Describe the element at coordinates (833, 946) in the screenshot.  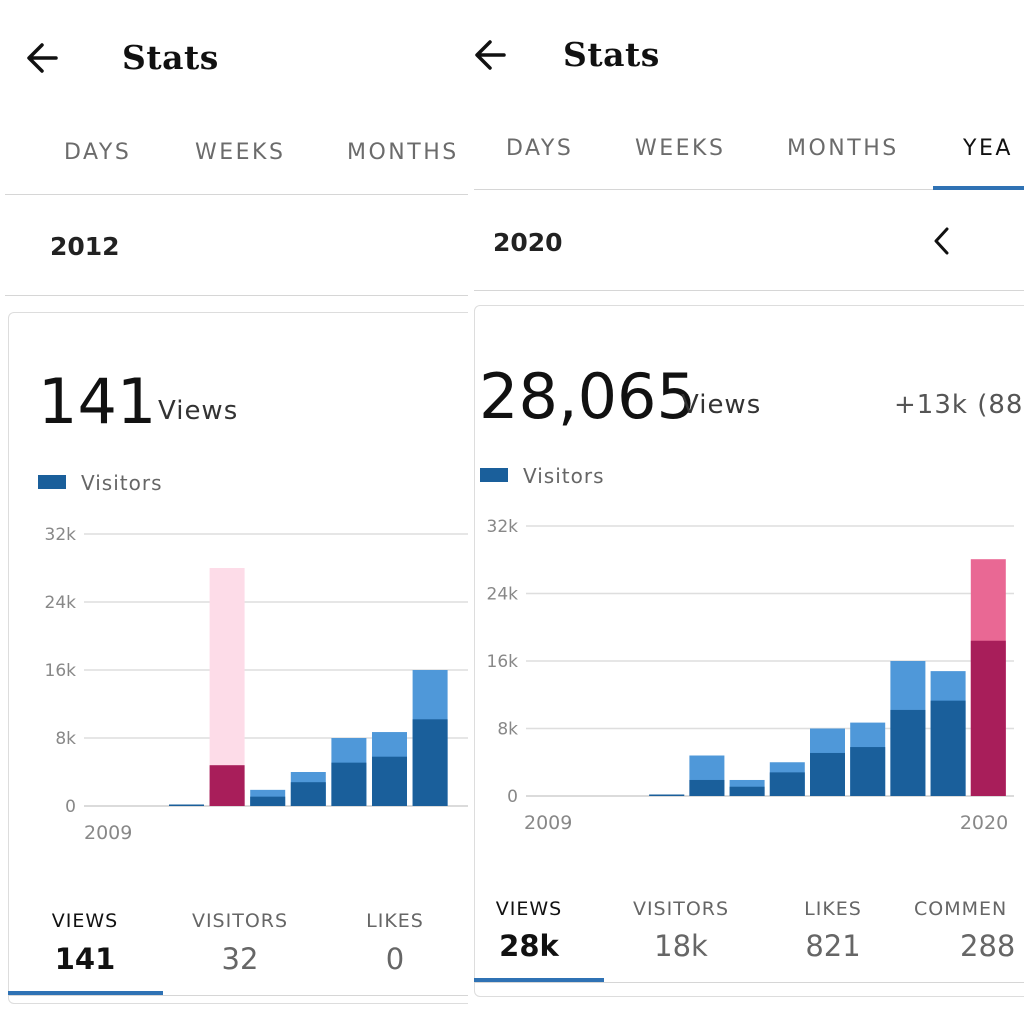
I see `stat-likes-value: 821` at that location.